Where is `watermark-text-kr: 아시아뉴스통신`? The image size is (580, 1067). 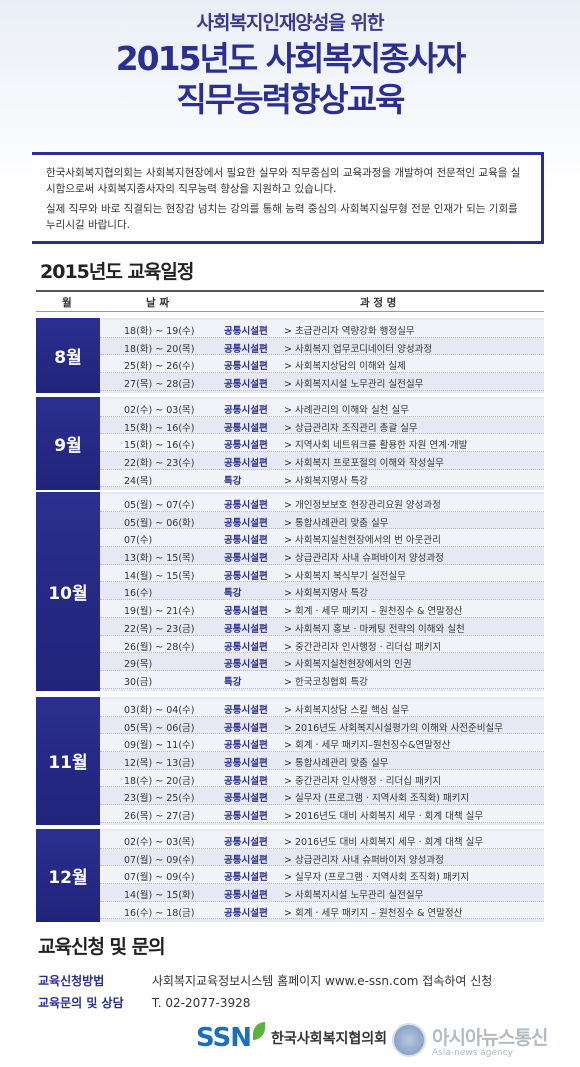
watermark-text-kr: 아시아뉴스통신 is located at coordinates (490, 1037).